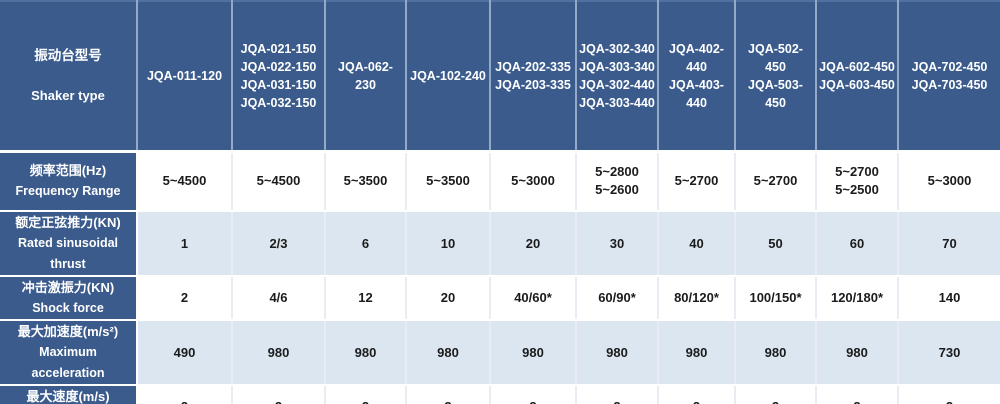 This screenshot has width=1000, height=404. Describe the element at coordinates (448, 76) in the screenshot. I see `column-header-jqa-102: JQA-102-240` at that location.